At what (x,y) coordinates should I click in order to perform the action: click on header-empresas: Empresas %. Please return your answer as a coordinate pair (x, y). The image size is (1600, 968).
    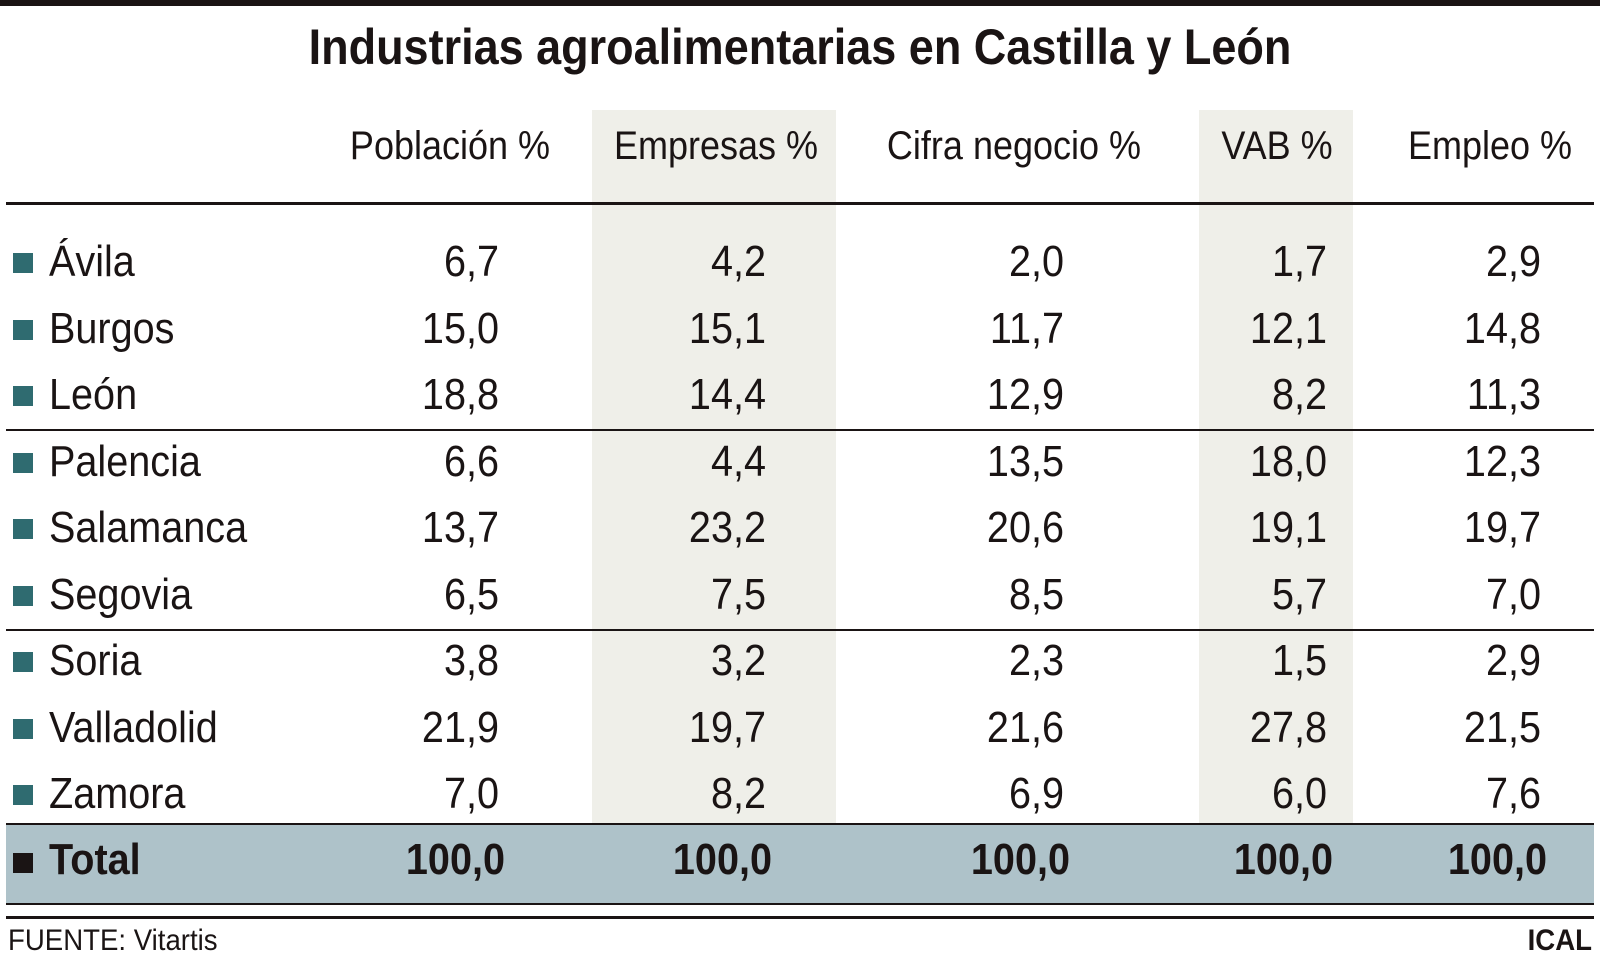
    Looking at the image, I should click on (716, 146).